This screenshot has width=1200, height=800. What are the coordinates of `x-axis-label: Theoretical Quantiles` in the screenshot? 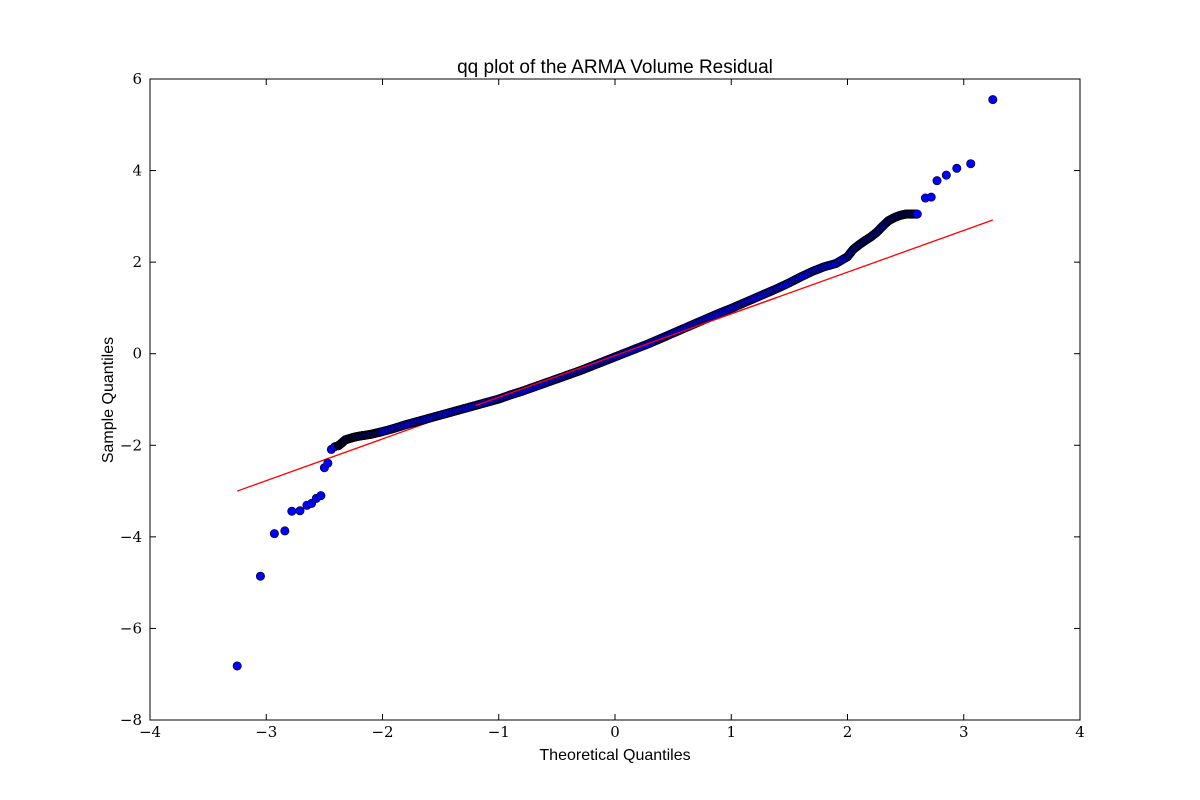 It's located at (614, 755).